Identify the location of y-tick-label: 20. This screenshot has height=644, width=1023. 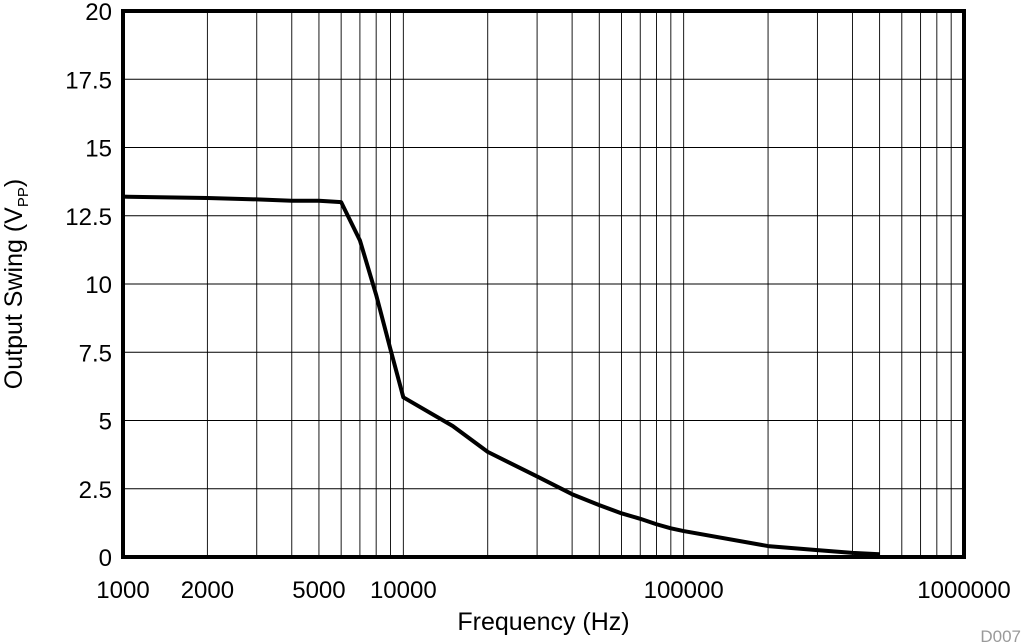
(98, 13).